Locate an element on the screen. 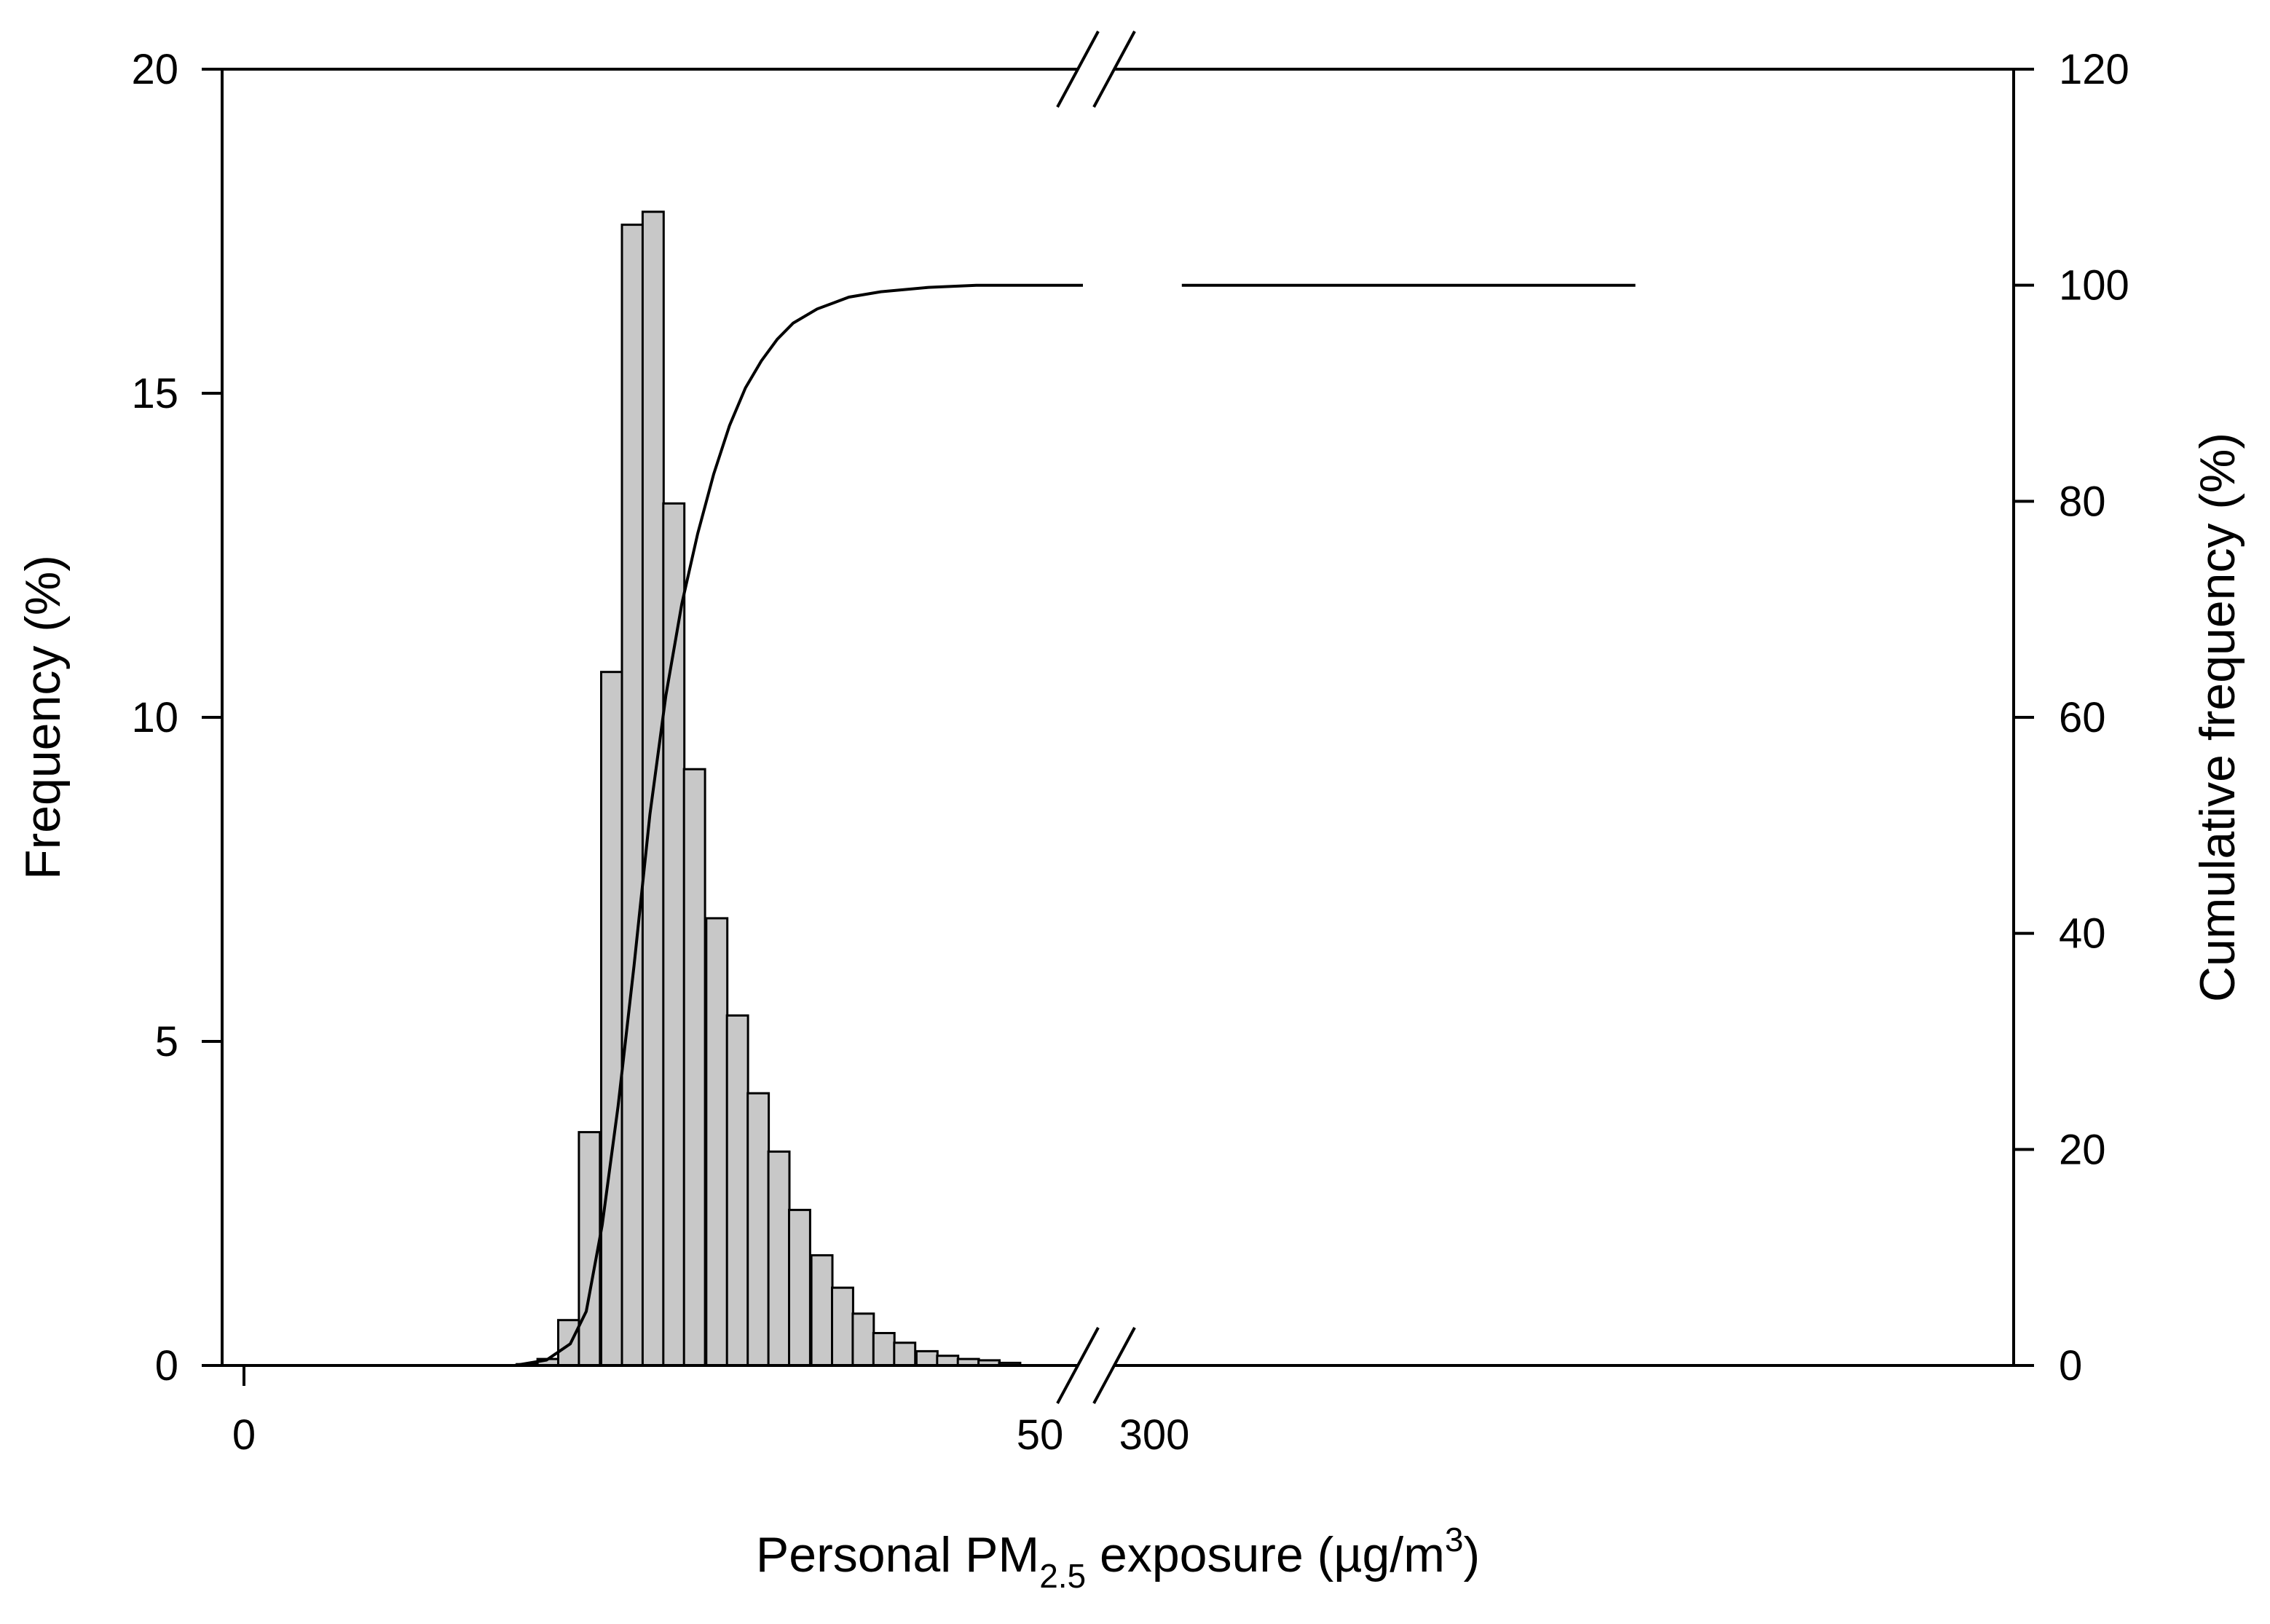 The width and height of the screenshot is (2270, 1624). y-axis-title: Frequency (%) is located at coordinates (43, 717).